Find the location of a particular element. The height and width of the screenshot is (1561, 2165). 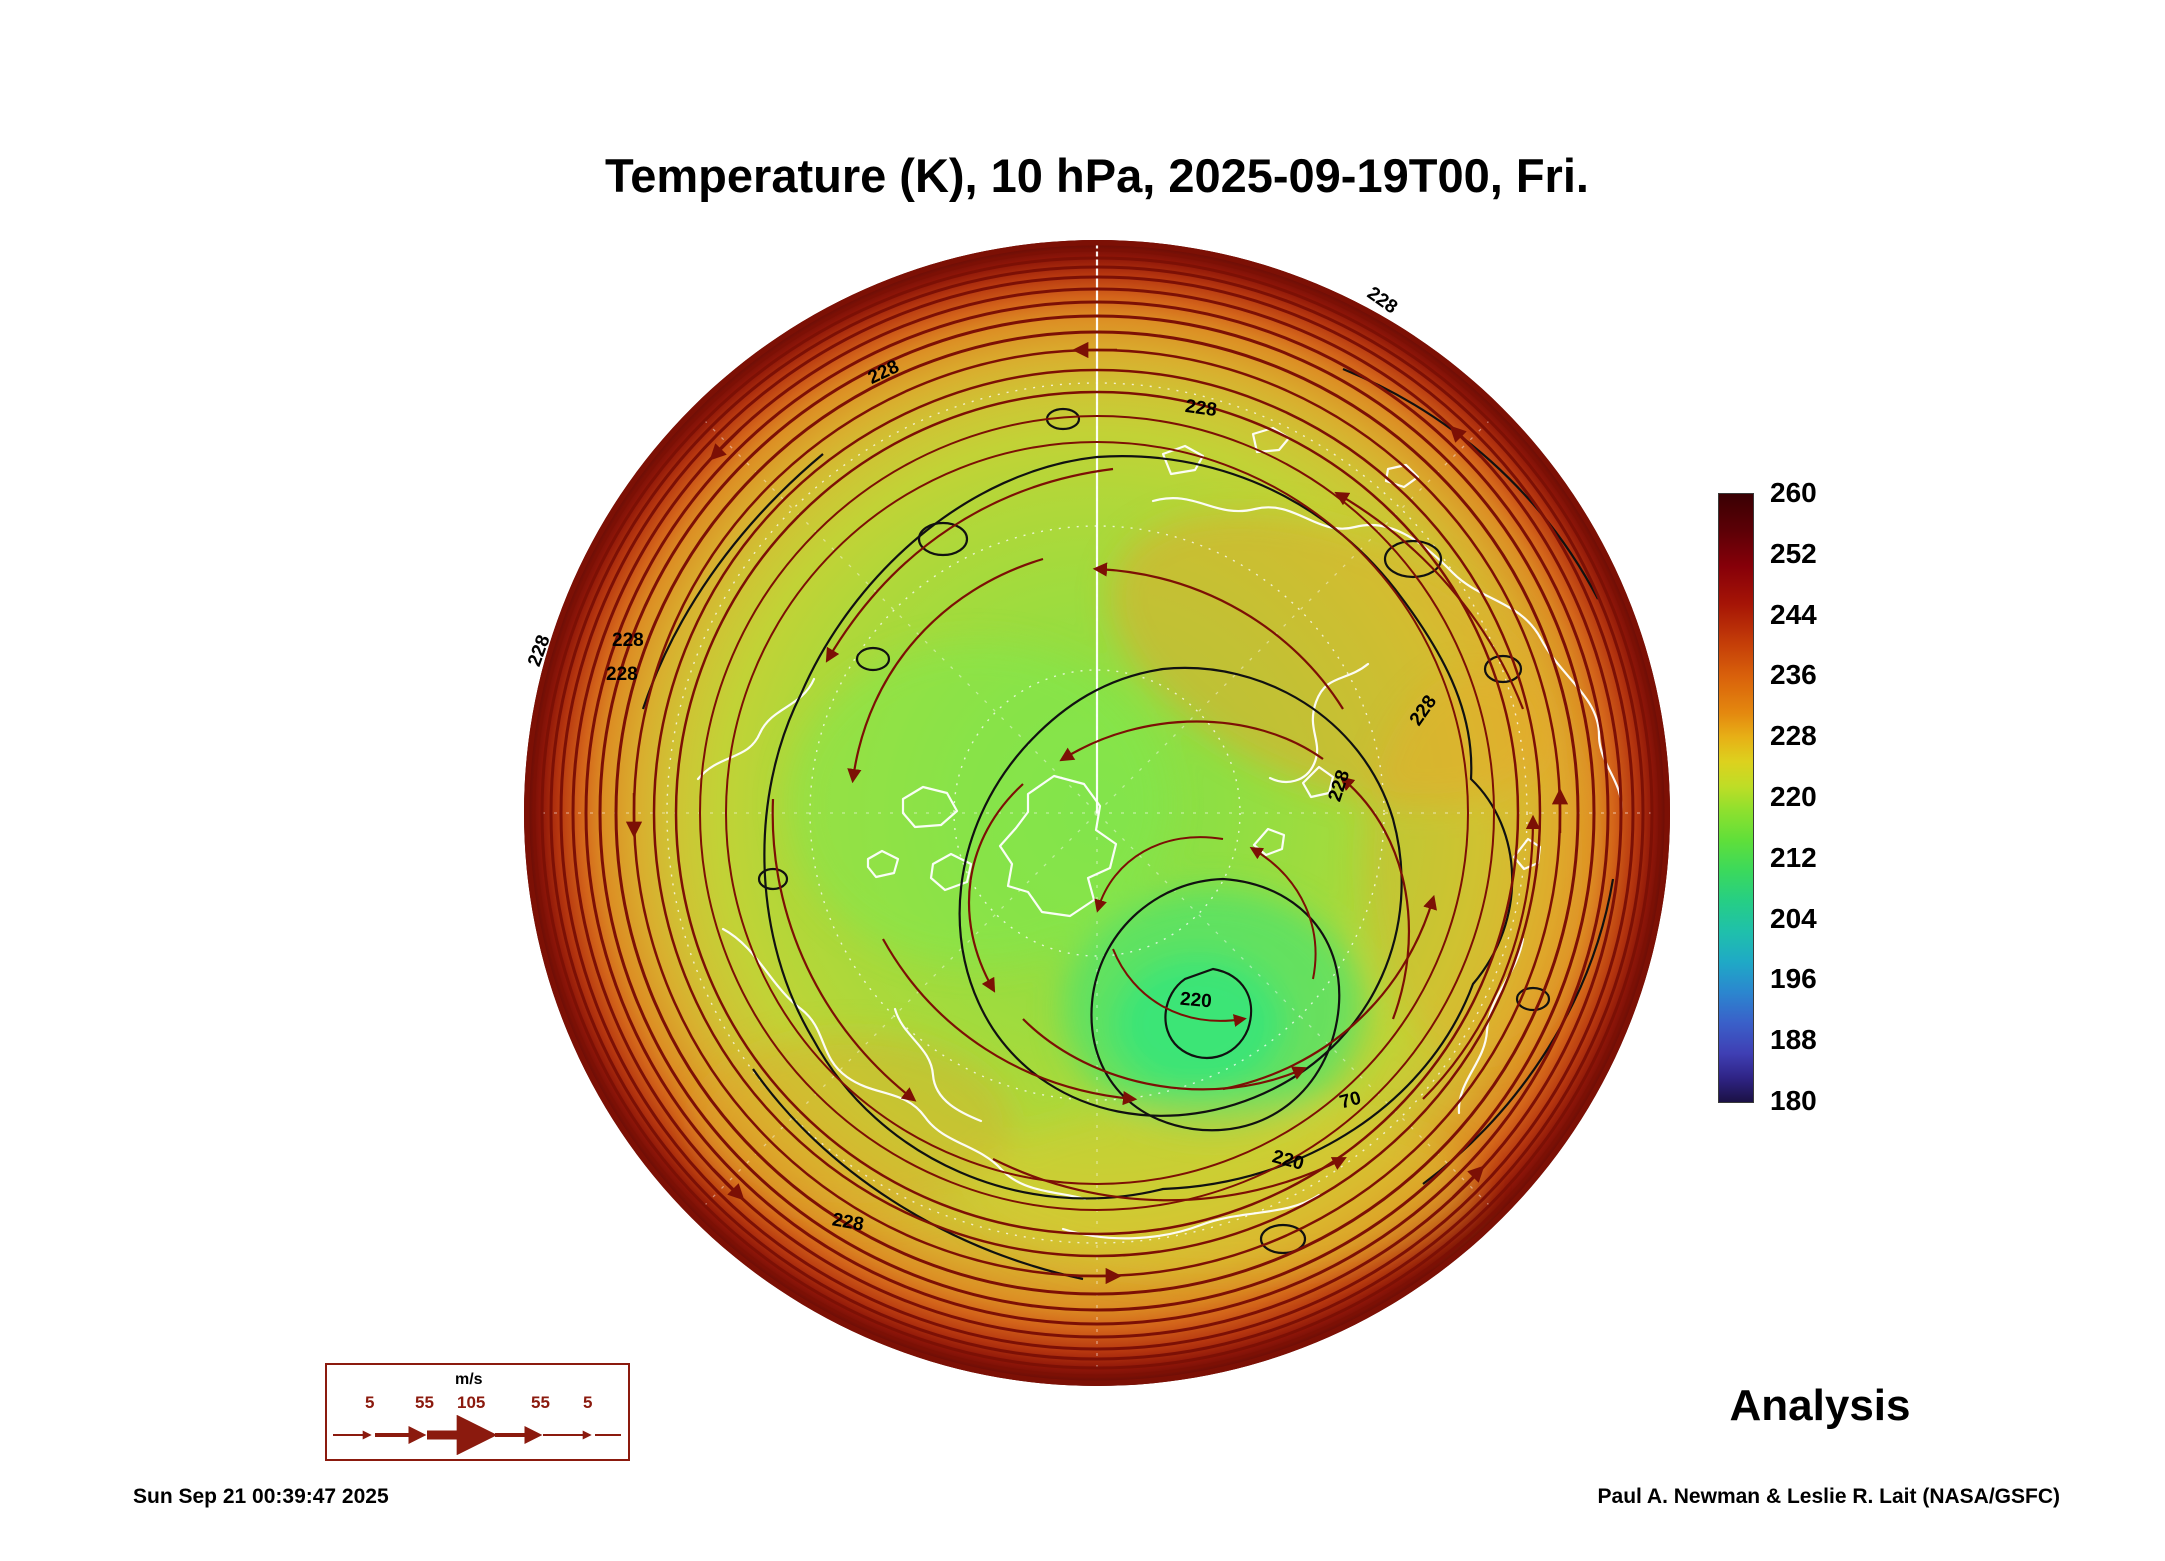

contour-label: 220 is located at coordinates (1196, 1000).